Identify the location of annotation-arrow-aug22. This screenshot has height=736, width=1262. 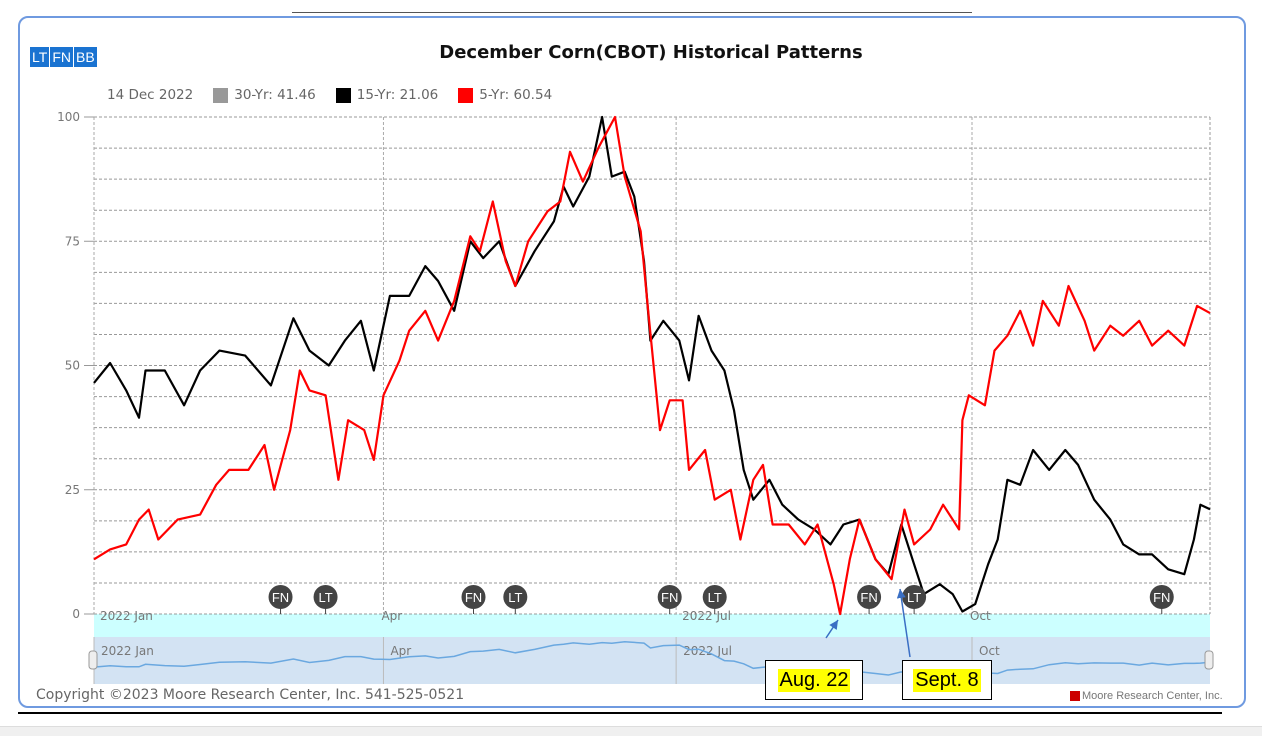
(832, 629).